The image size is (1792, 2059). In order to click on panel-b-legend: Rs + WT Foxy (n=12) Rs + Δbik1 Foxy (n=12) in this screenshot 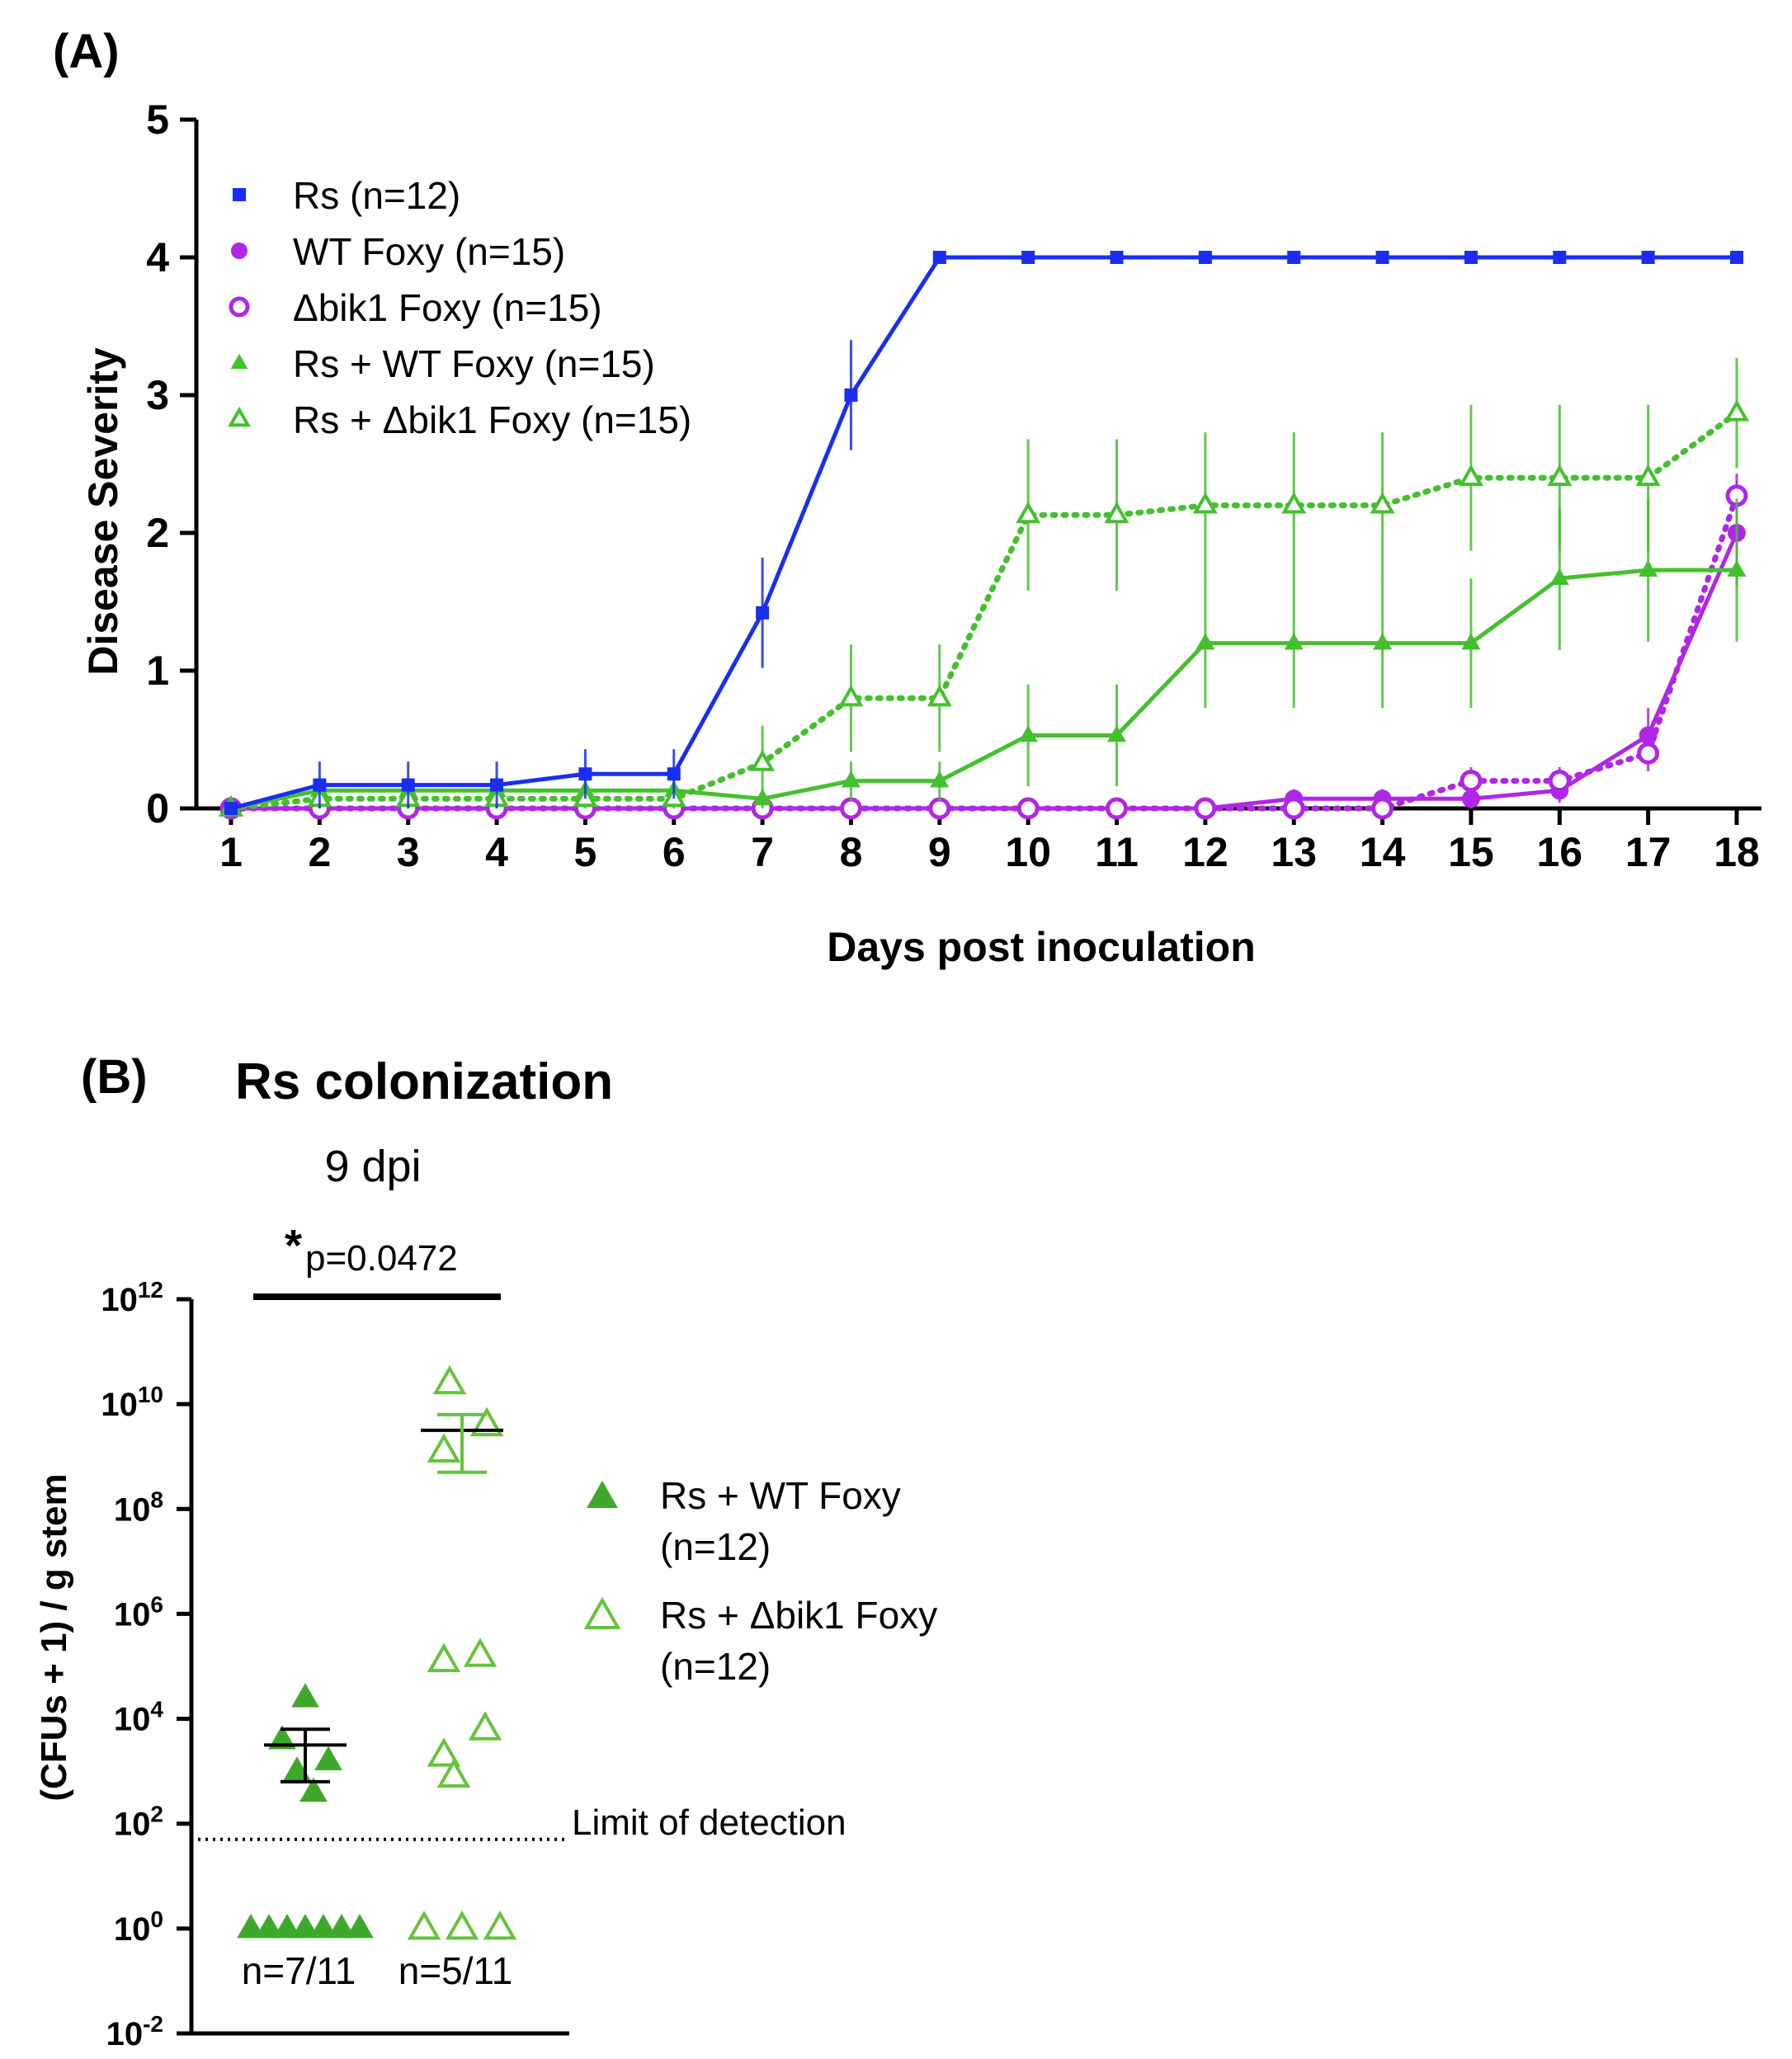, I will do `click(760, 1581)`.